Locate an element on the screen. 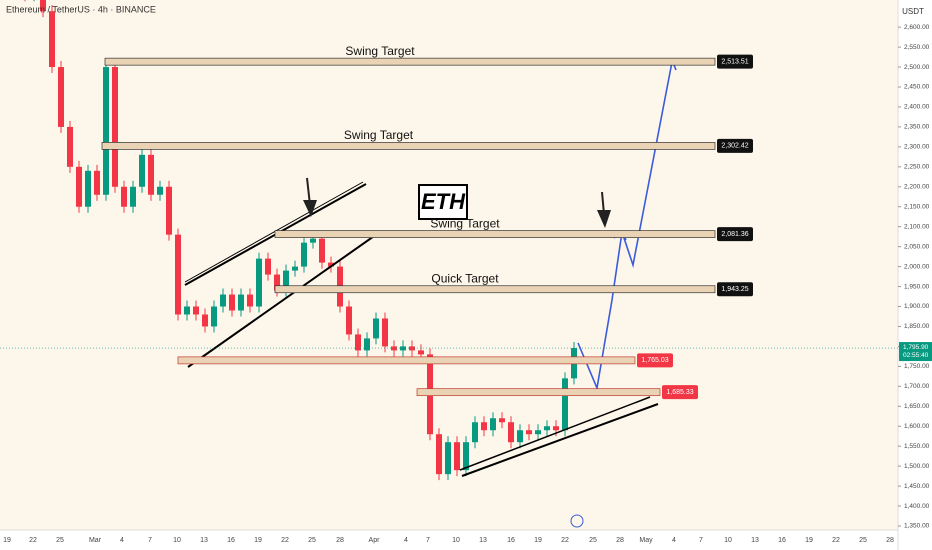  level-name: Quick Target is located at coordinates (465, 278).